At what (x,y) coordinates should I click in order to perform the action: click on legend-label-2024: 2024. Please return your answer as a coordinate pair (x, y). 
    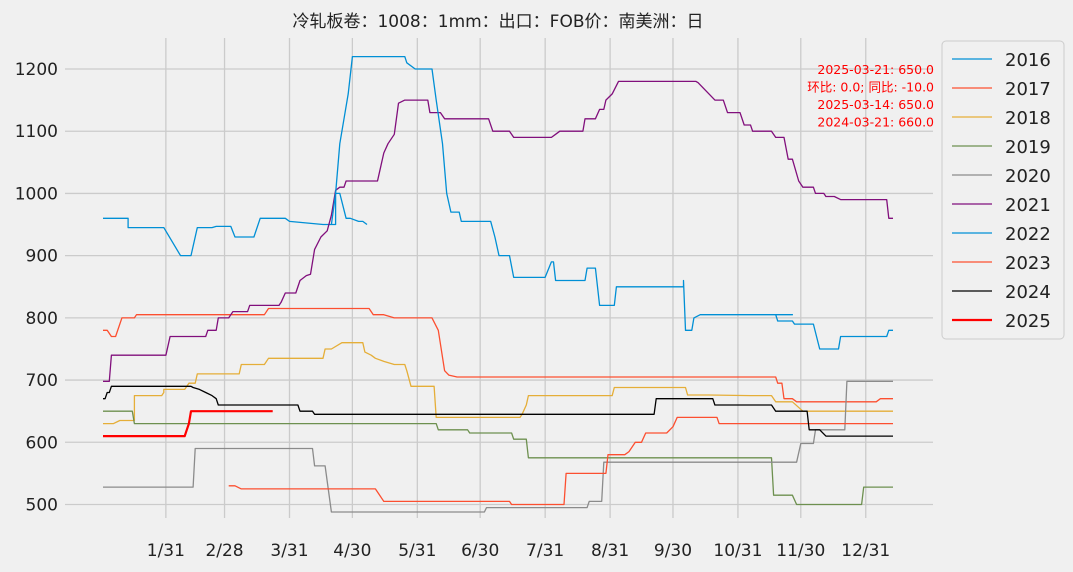
    Looking at the image, I should click on (1028, 292).